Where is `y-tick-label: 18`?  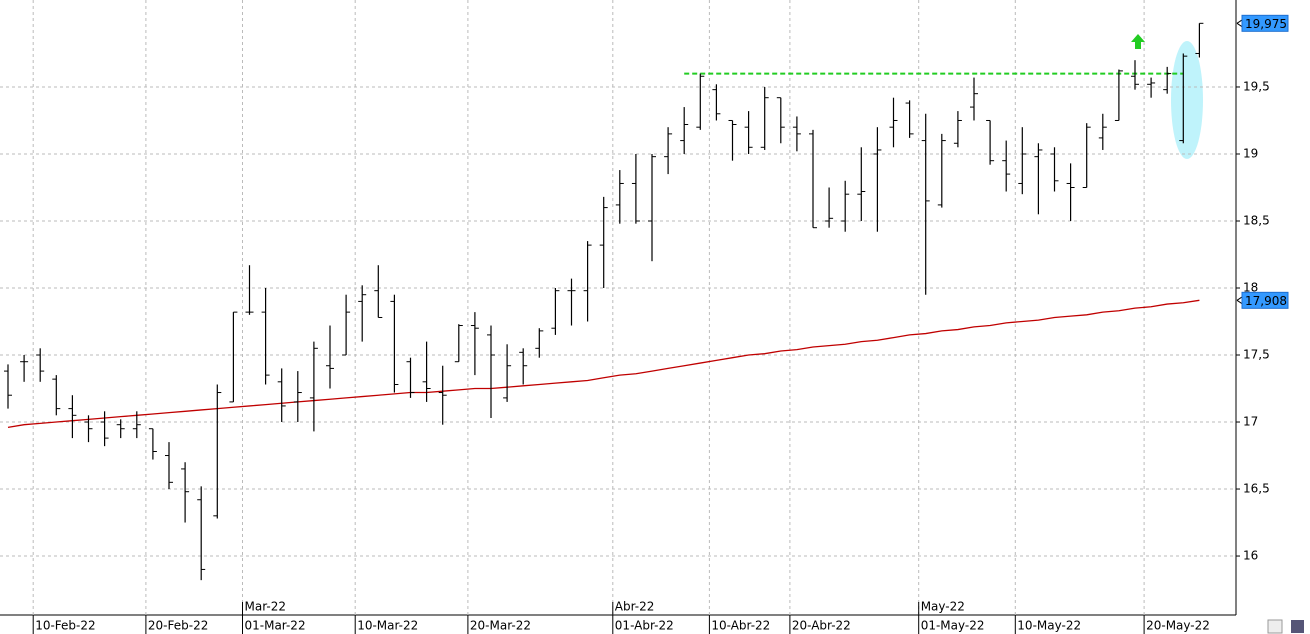 y-tick-label: 18 is located at coordinates (1250, 288).